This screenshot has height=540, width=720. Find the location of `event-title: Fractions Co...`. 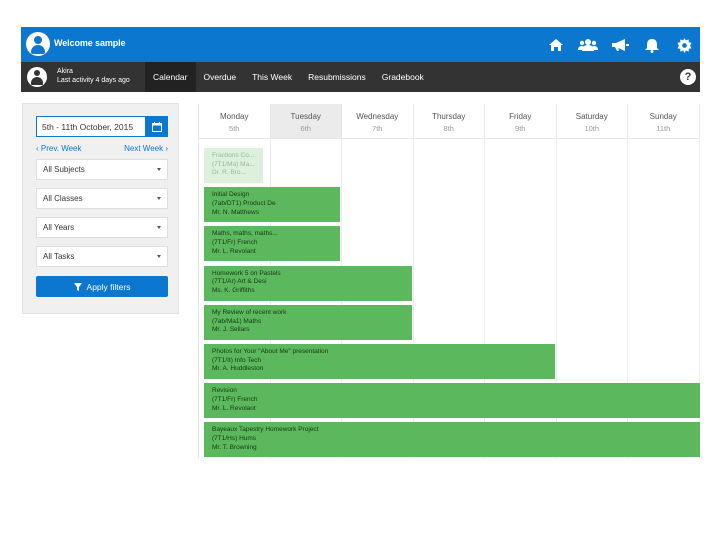

event-title: Fractions Co... is located at coordinates (233, 155).